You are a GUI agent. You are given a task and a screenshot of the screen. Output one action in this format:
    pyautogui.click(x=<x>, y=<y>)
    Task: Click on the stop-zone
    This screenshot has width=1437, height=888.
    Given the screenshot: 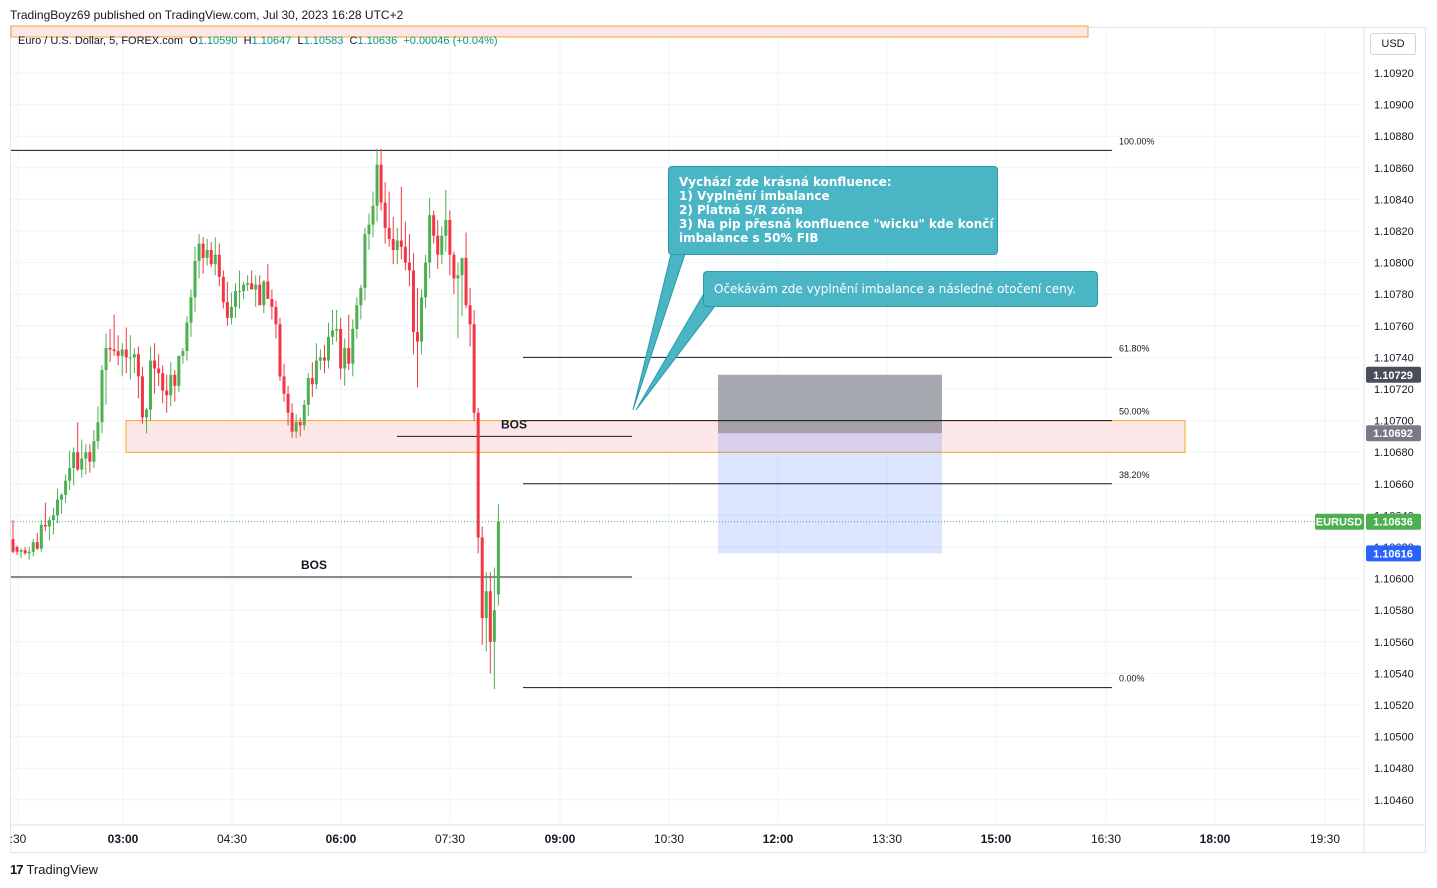 What is the action you would take?
    pyautogui.click(x=830, y=404)
    